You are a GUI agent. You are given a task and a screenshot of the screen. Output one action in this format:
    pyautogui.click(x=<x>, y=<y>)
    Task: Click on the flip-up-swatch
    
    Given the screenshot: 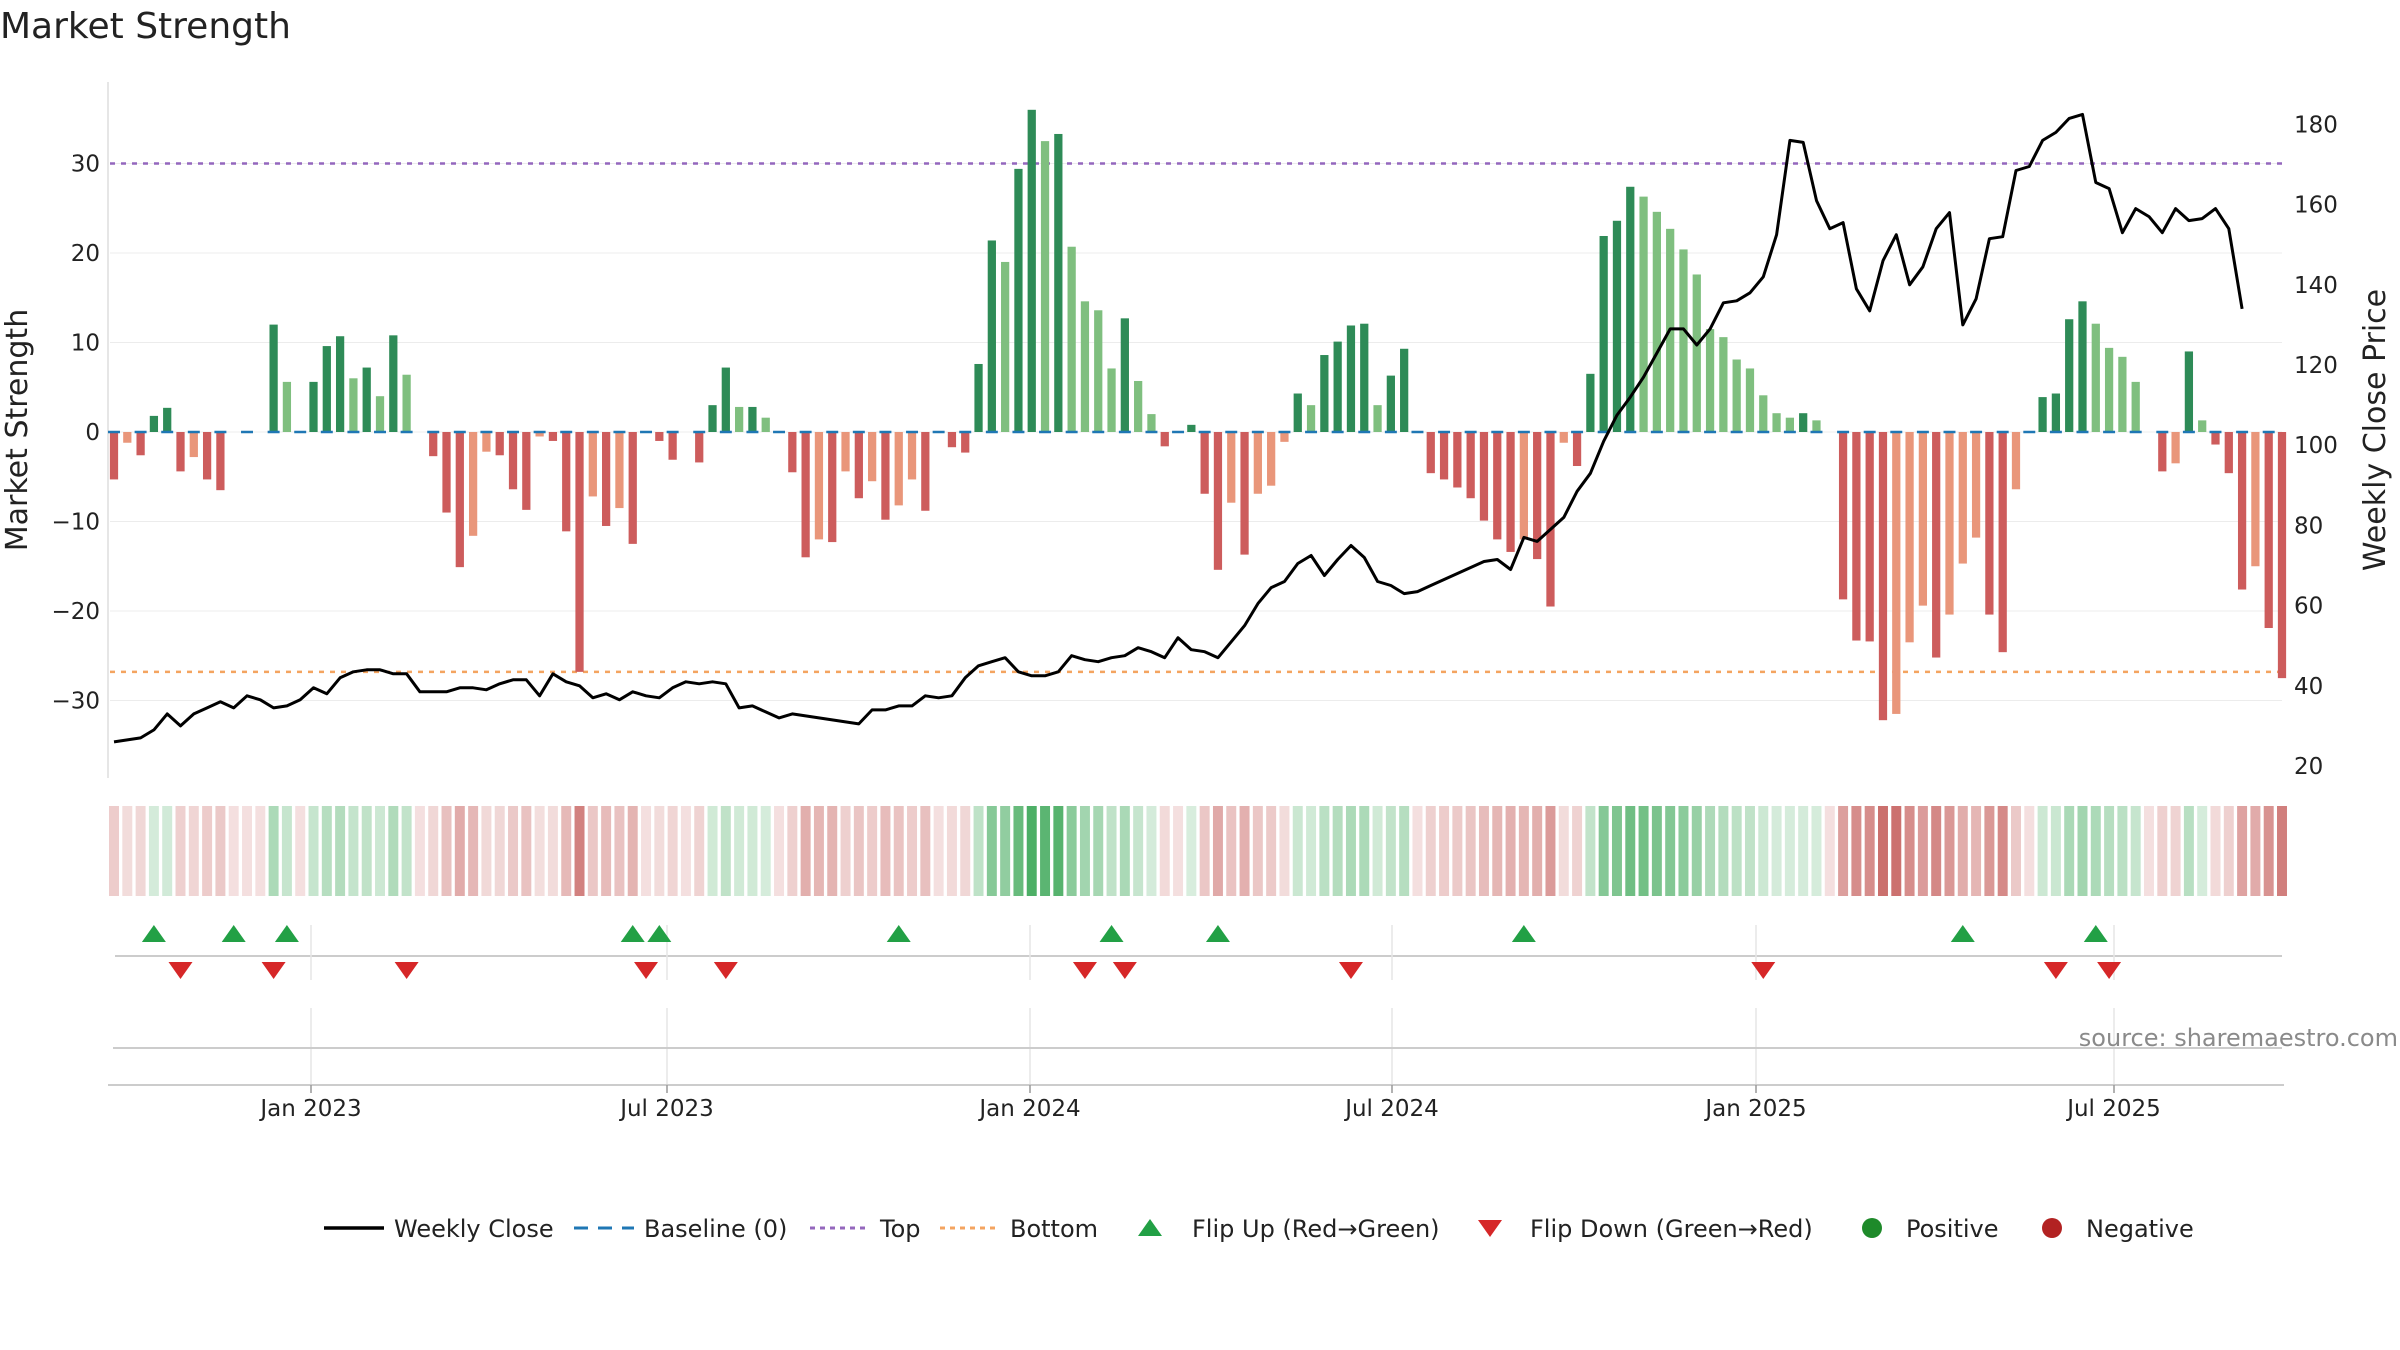 What is the action you would take?
    pyautogui.click(x=1150, y=1227)
    